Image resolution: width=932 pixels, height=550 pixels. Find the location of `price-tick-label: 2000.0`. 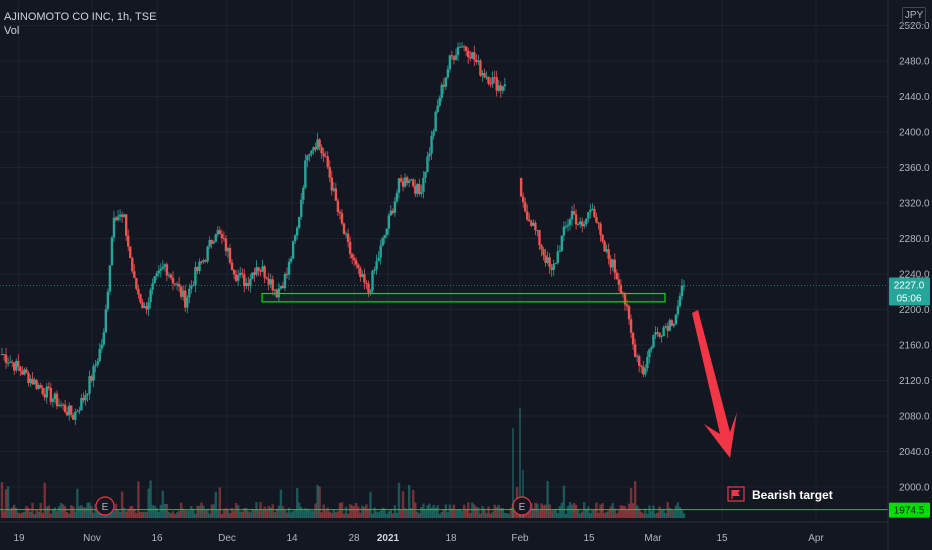

price-tick-label: 2000.0 is located at coordinates (914, 488).